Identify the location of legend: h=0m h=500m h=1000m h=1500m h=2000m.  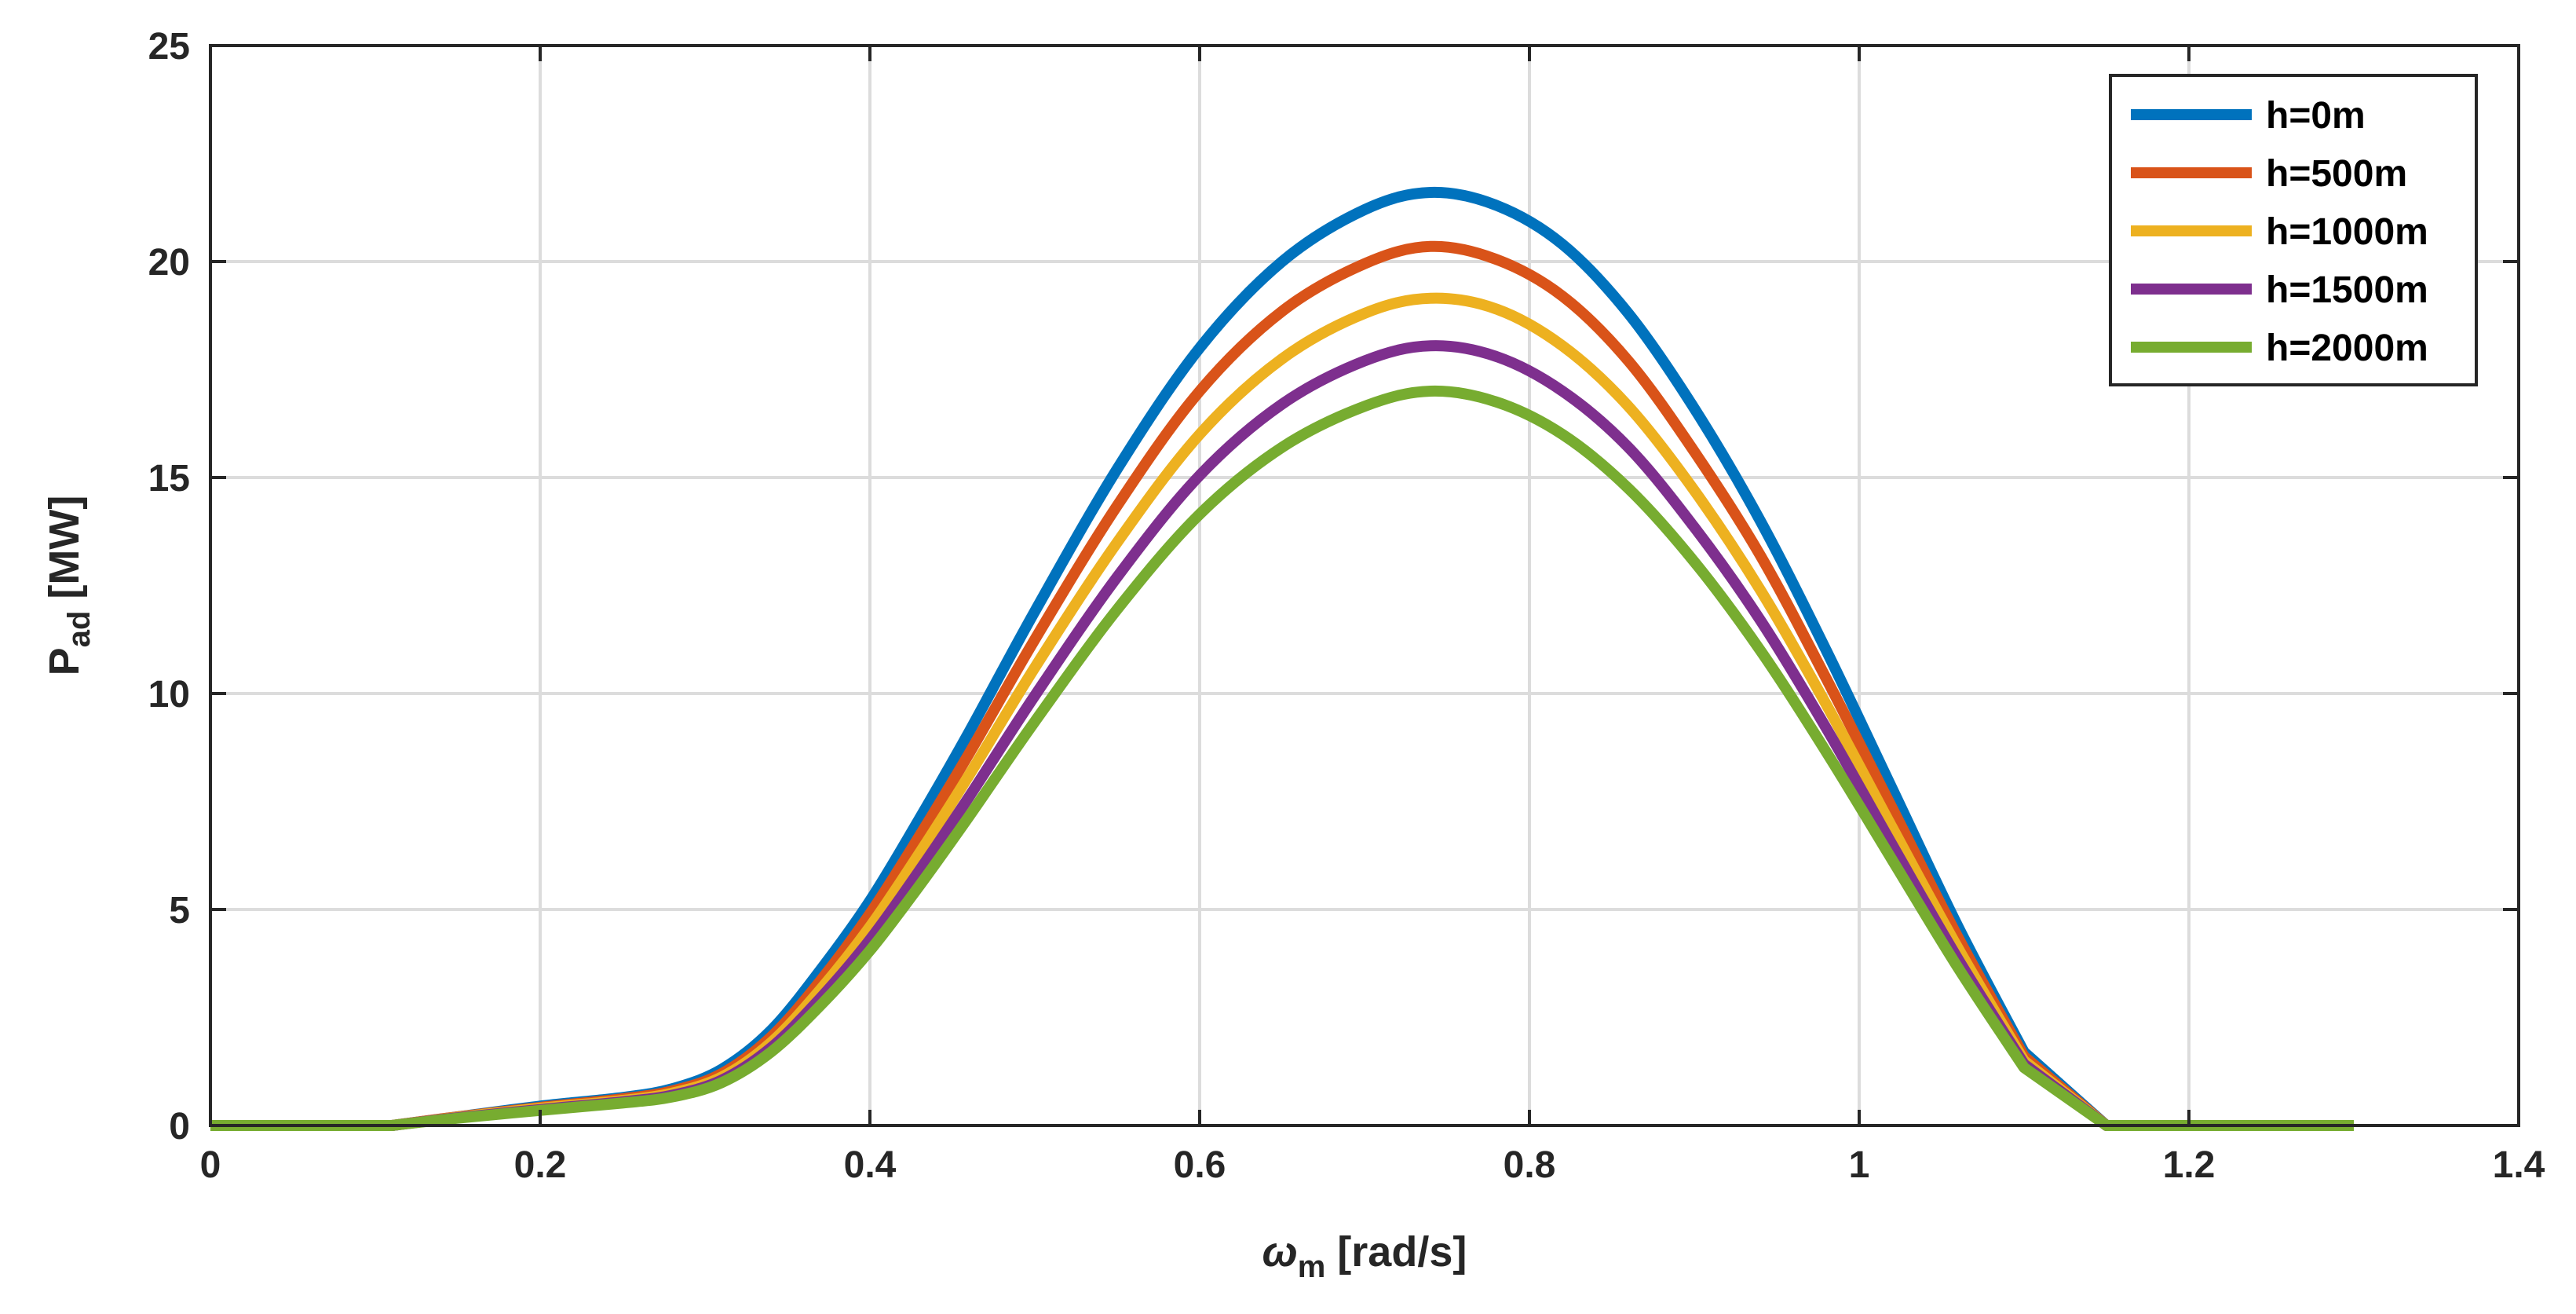
(2293, 230).